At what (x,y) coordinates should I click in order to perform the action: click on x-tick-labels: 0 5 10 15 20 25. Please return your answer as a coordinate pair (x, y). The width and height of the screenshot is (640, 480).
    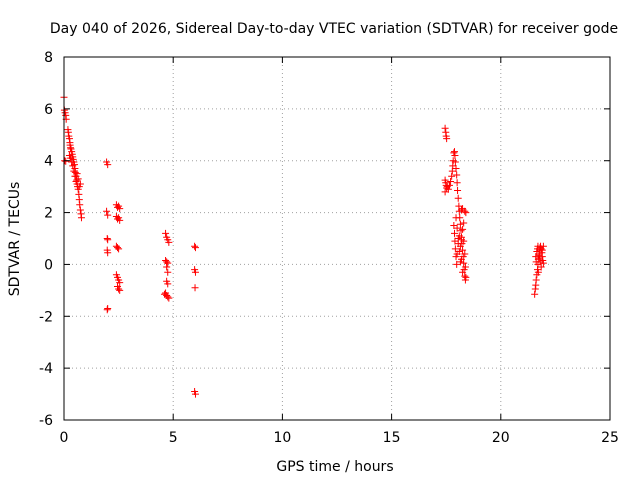
    Looking at the image, I should click on (339, 438).